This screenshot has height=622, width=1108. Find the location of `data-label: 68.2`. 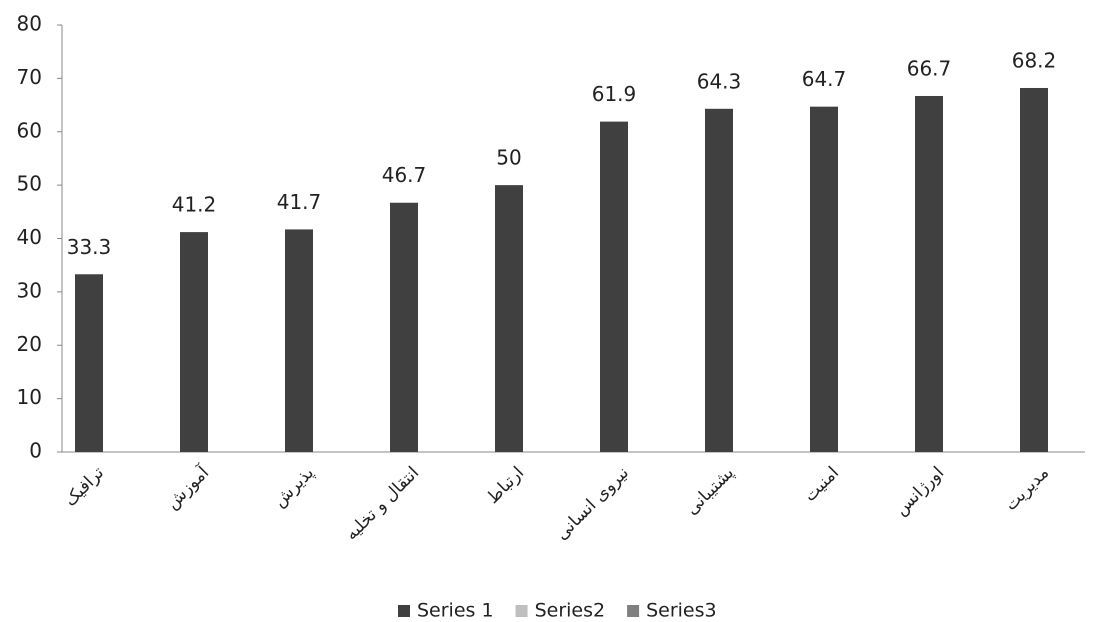

data-label: 68.2 is located at coordinates (1034, 60).